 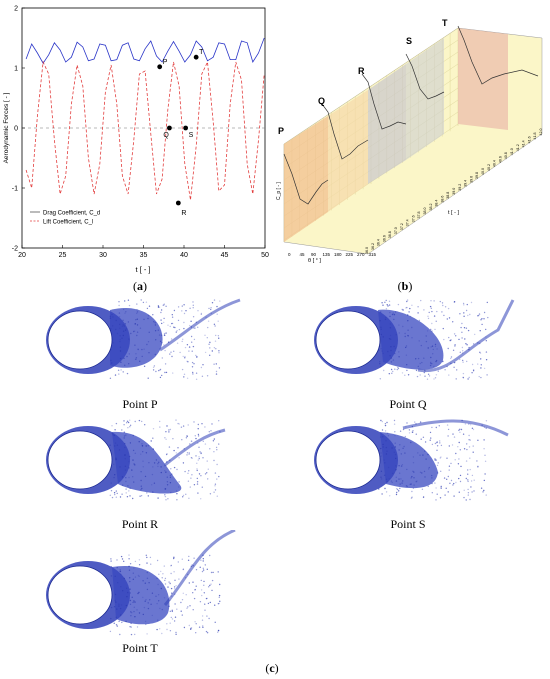 What do you see at coordinates (414, 339) in the screenshot?
I see `flow-snapshot-Q` at bounding box center [414, 339].